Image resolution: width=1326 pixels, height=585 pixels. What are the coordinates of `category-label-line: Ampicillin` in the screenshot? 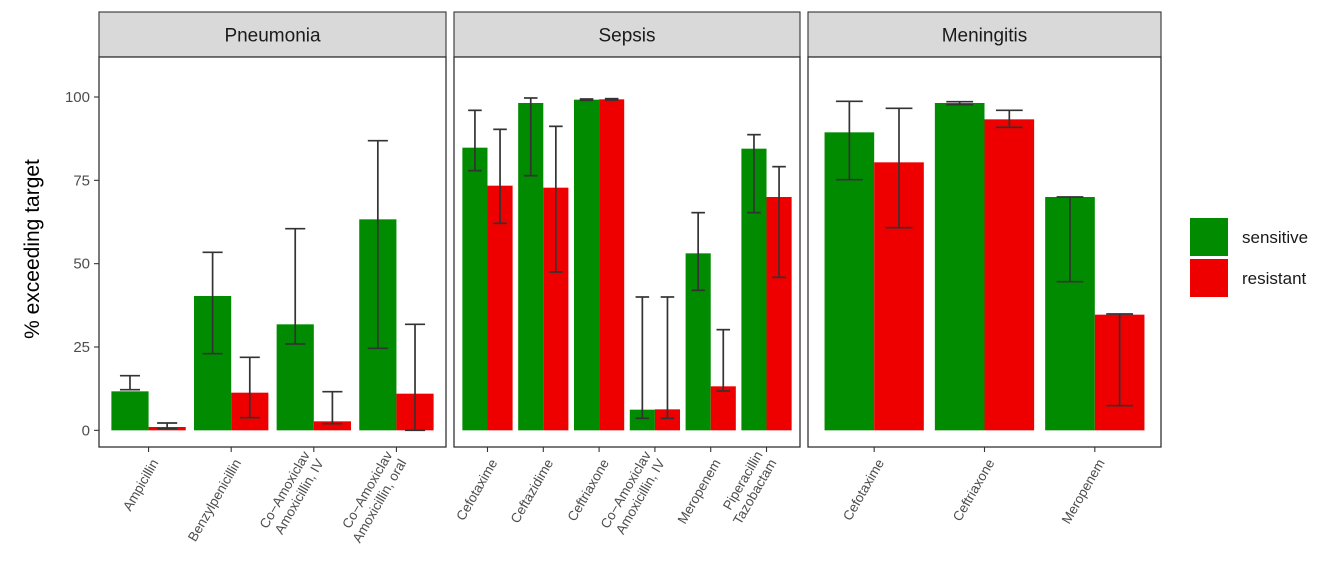 It's located at (140, 485).